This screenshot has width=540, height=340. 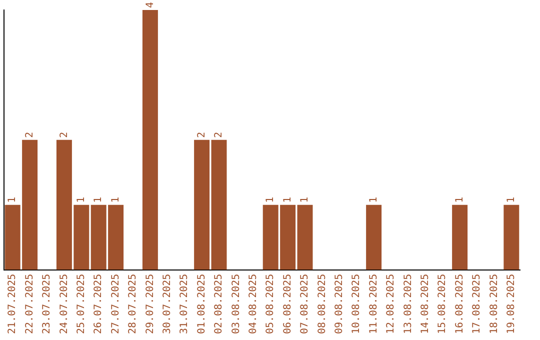 I want to click on x-tick-label: 11.08.2025, so click(x=374, y=304).